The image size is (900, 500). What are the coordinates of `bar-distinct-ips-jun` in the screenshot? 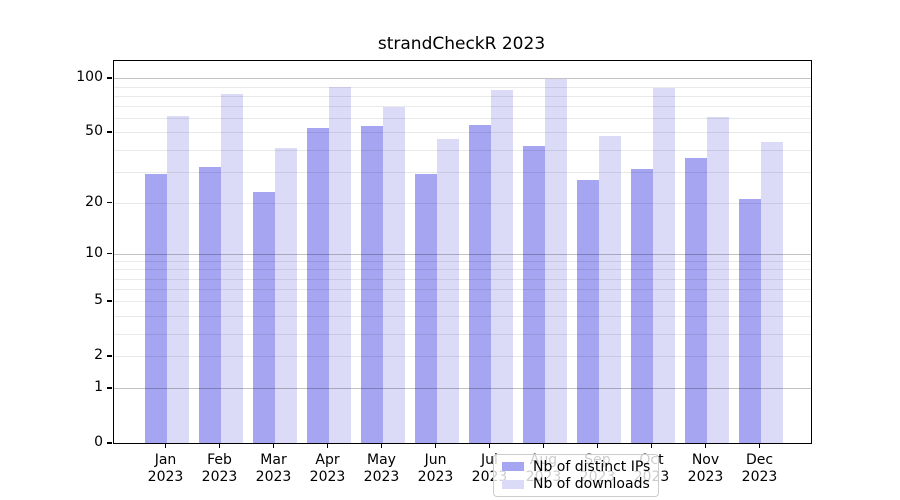 It's located at (425, 308).